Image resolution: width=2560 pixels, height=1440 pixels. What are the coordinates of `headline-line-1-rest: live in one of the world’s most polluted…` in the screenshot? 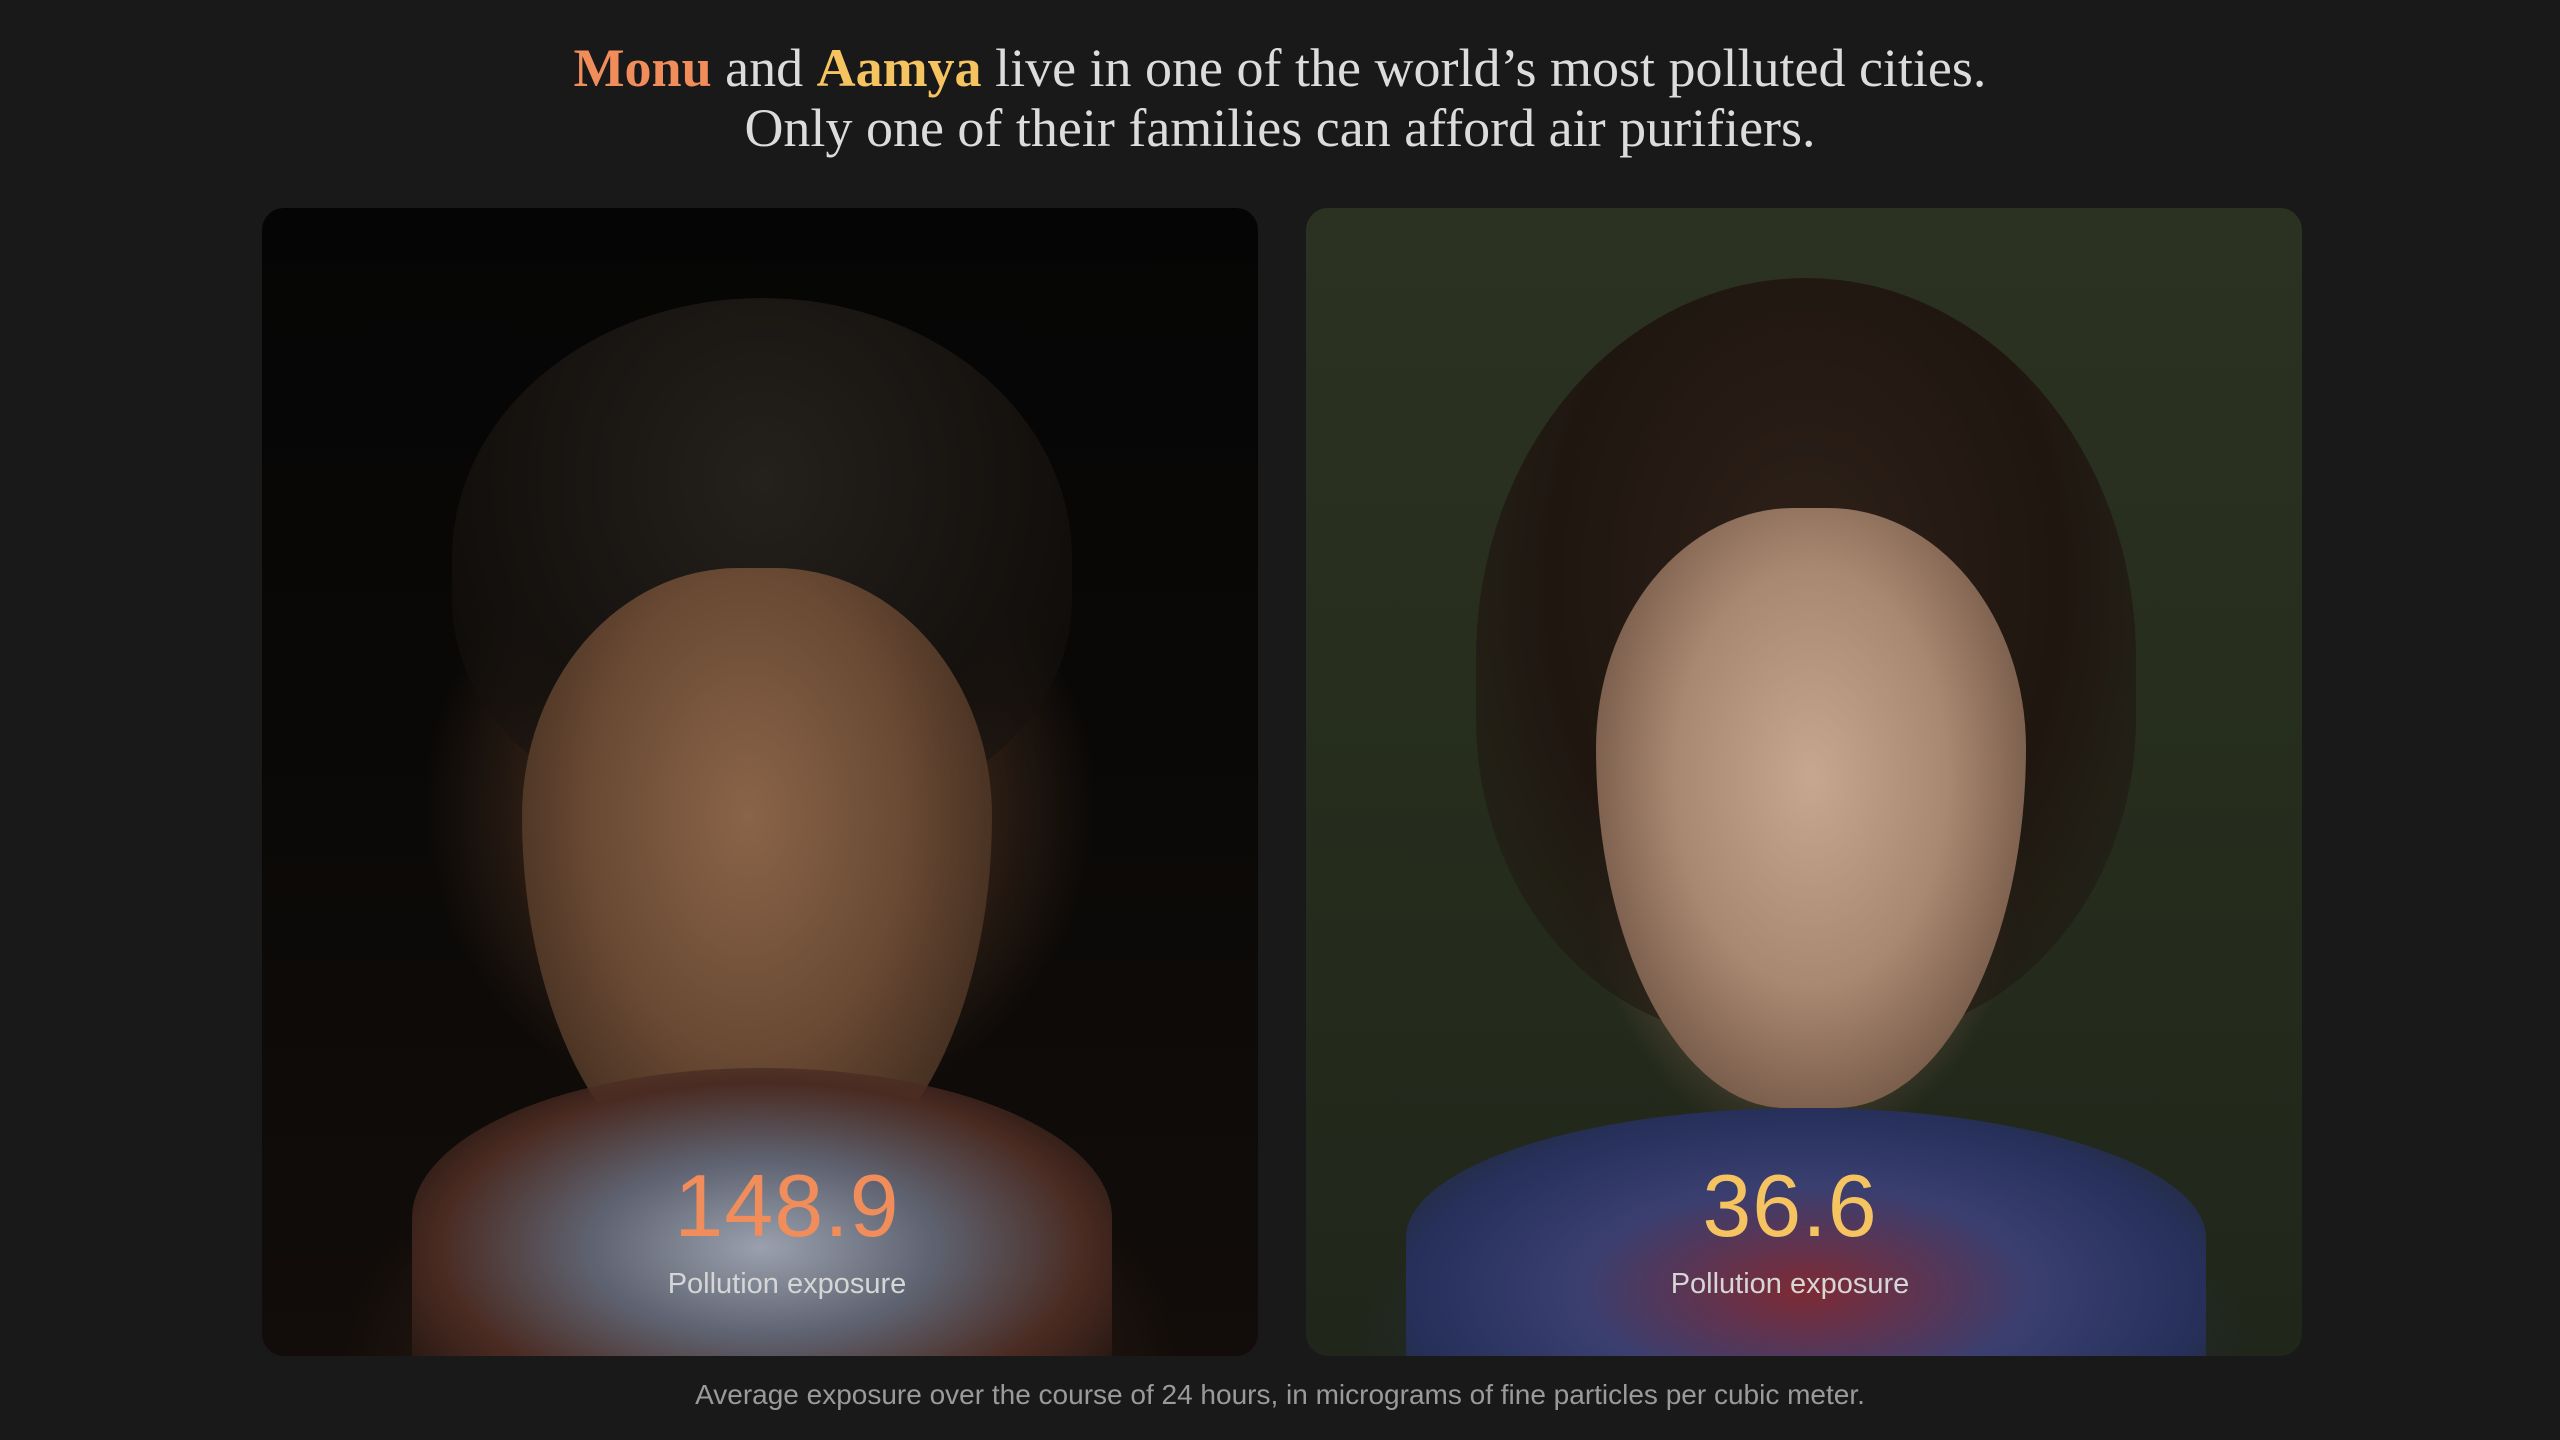 It's located at (1491, 68).